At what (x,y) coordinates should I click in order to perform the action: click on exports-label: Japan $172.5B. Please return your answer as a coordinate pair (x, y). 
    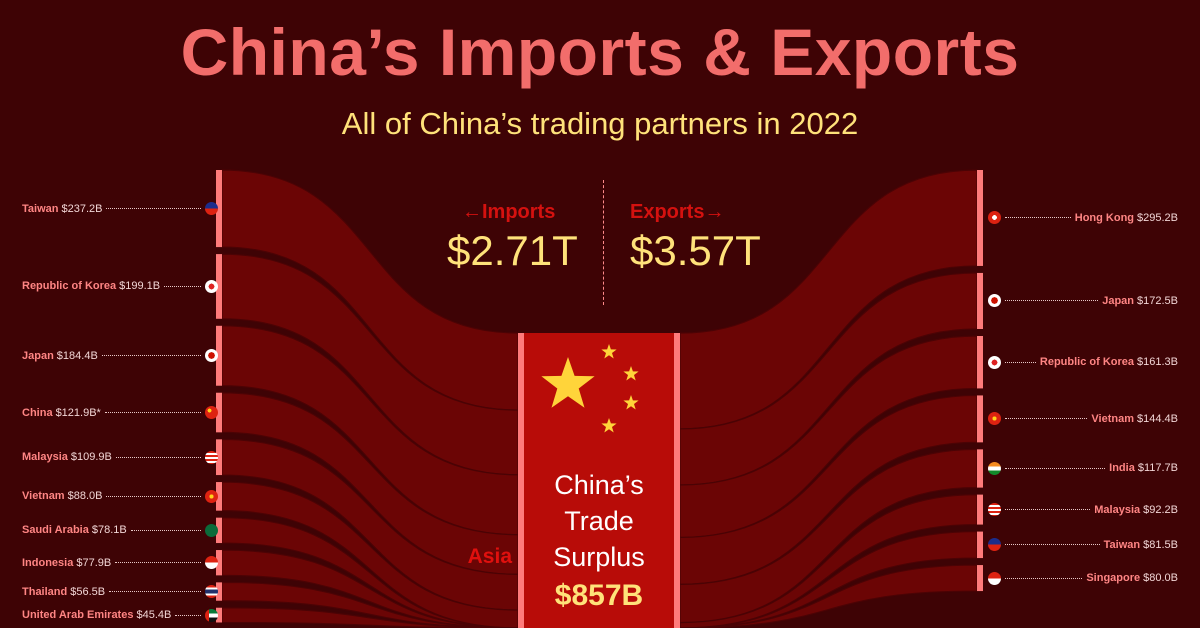
    Looking at the image, I should click on (1083, 301).